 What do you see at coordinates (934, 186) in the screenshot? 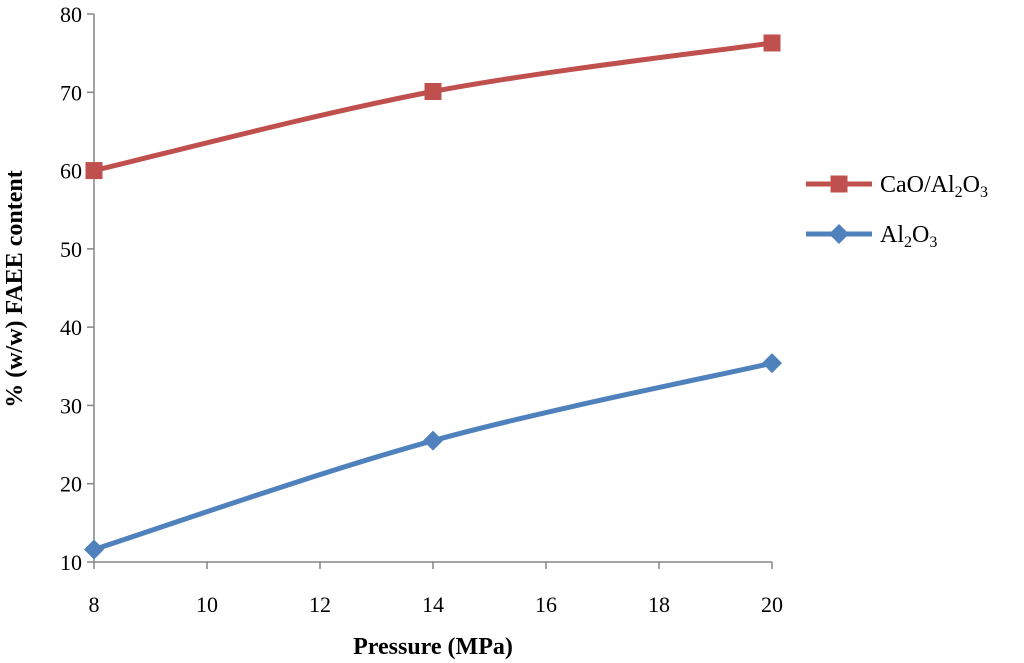
I see `legend-label: CaO/Al2O3` at bounding box center [934, 186].